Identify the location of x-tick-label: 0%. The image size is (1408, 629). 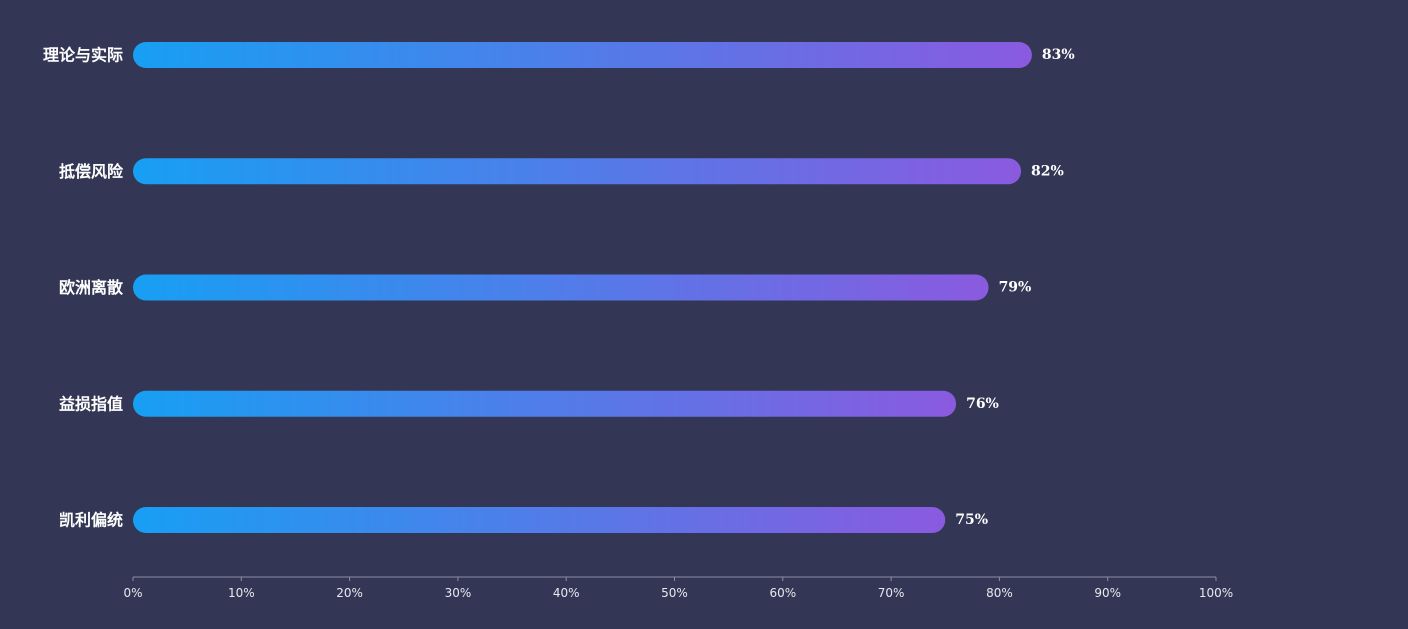
(132, 593).